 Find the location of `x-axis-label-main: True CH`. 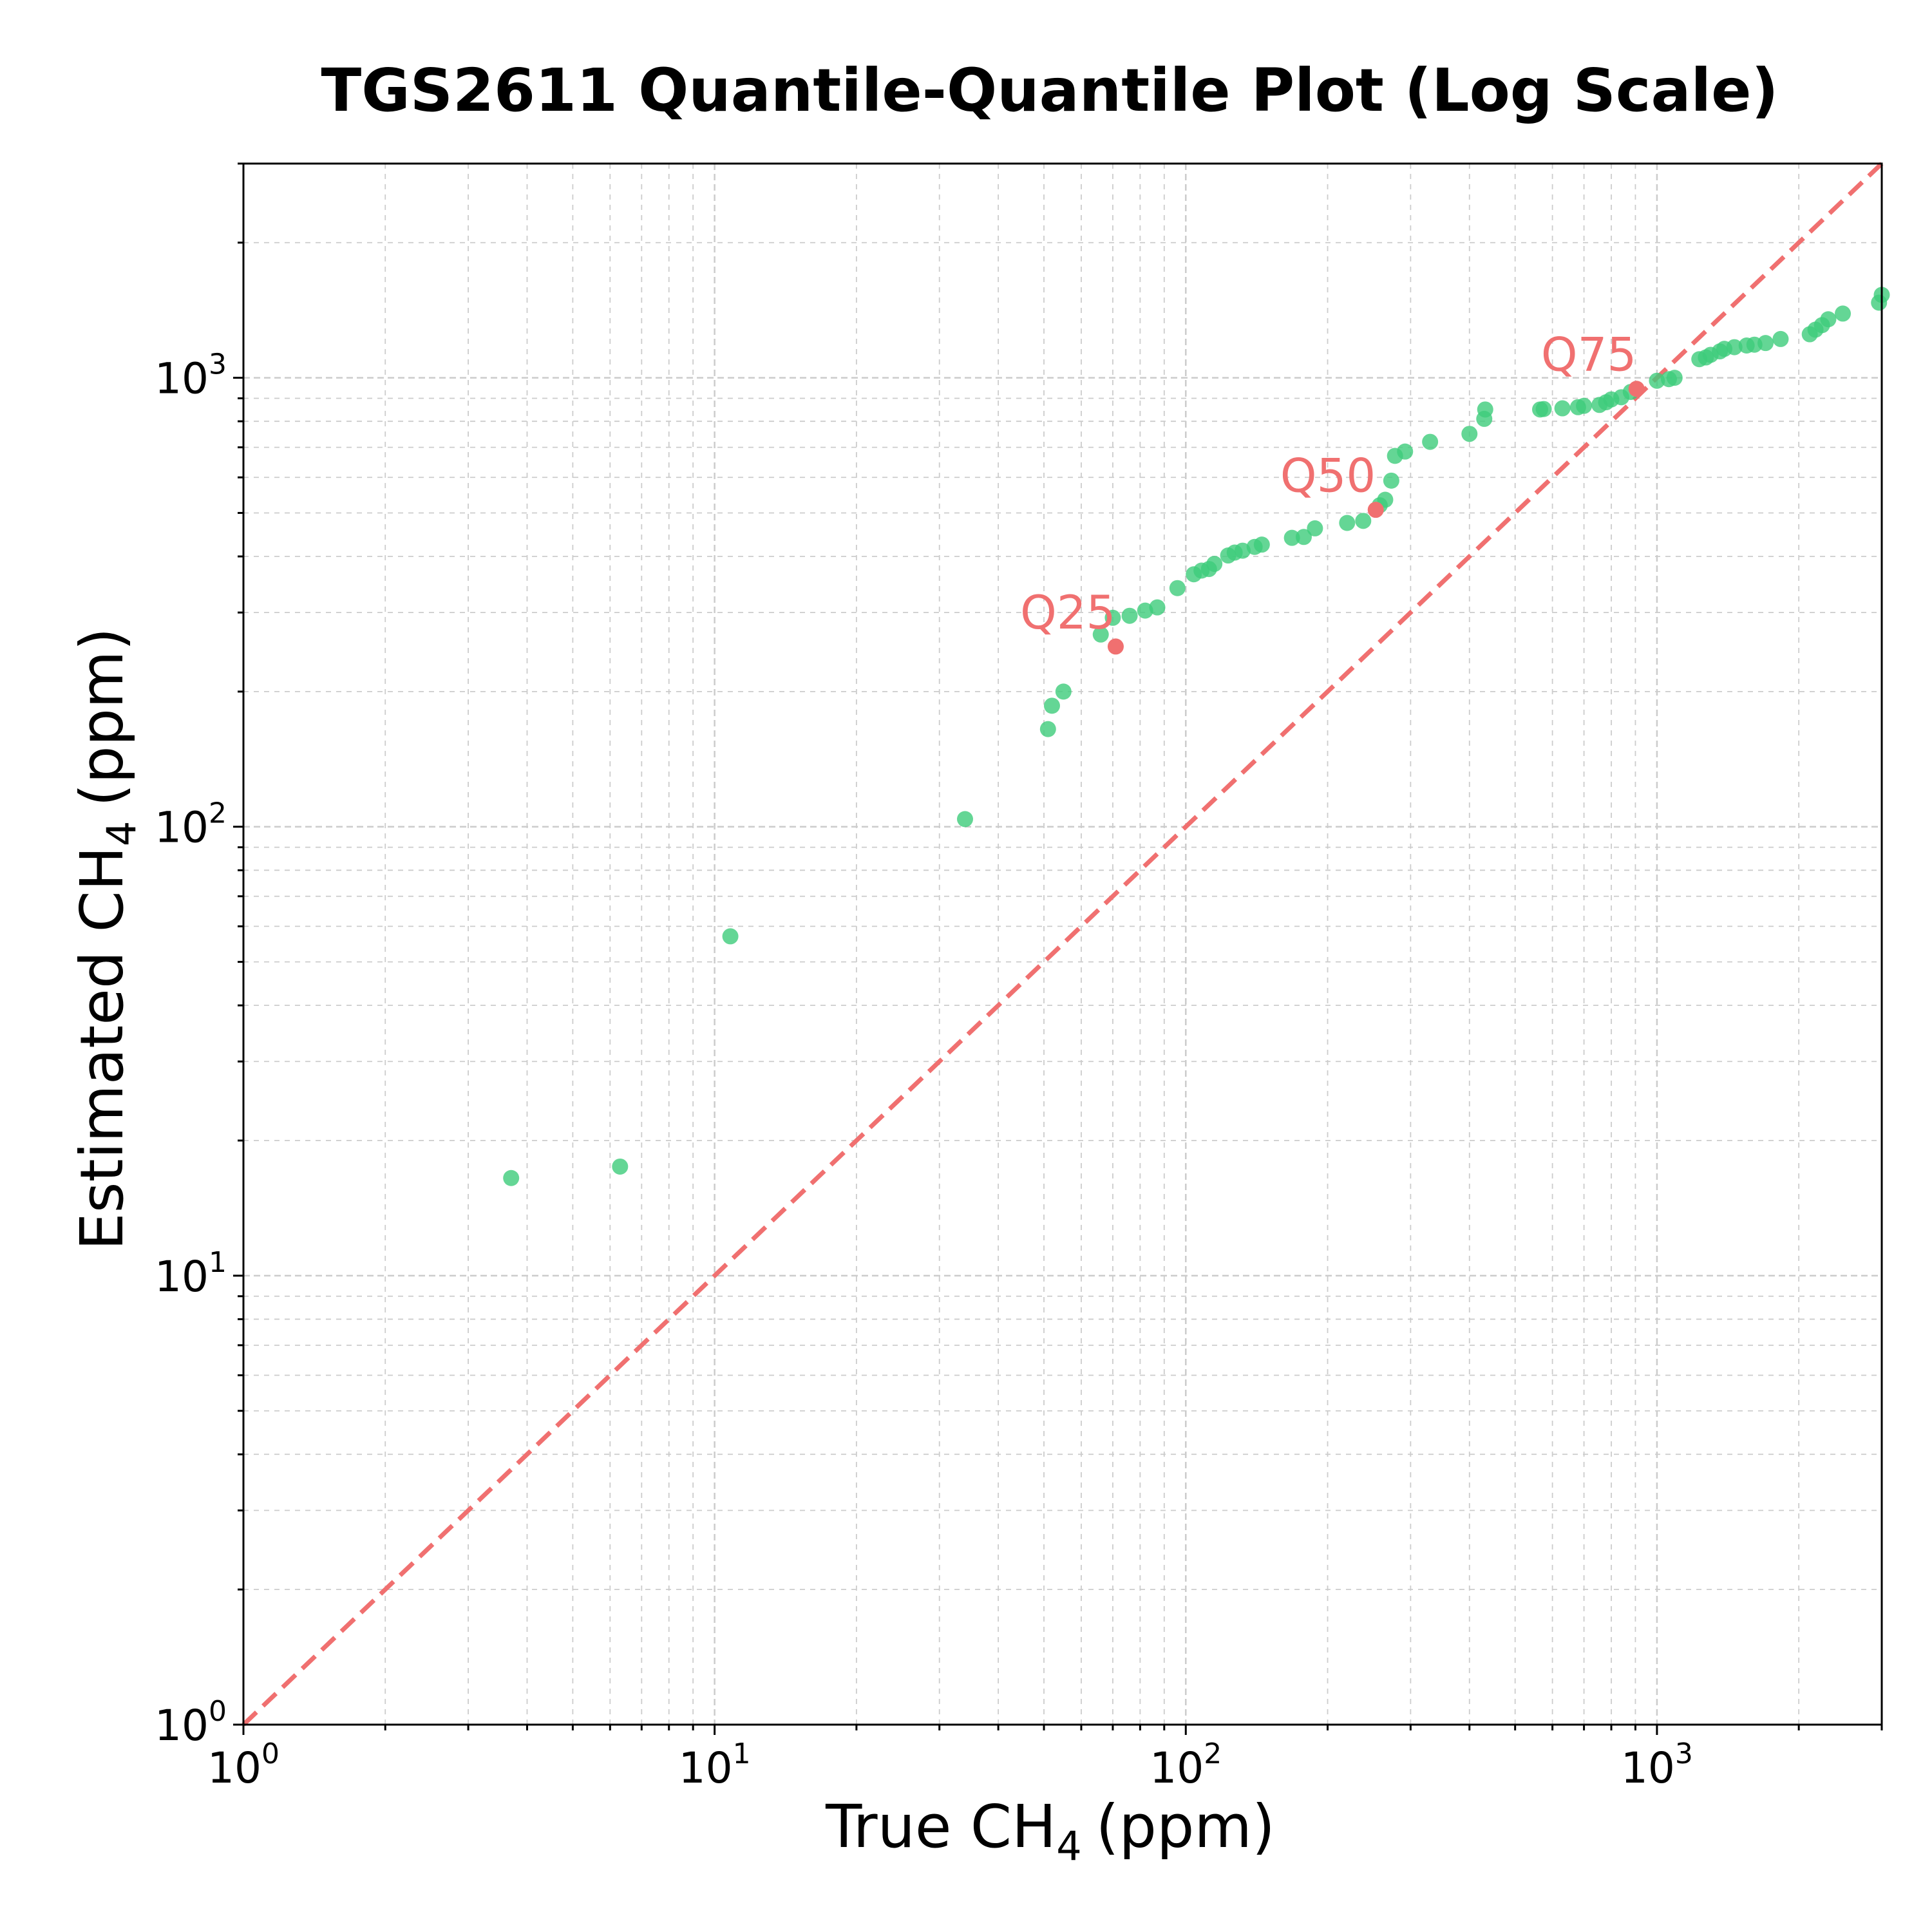

x-axis-label-main: True CH is located at coordinates (941, 1826).